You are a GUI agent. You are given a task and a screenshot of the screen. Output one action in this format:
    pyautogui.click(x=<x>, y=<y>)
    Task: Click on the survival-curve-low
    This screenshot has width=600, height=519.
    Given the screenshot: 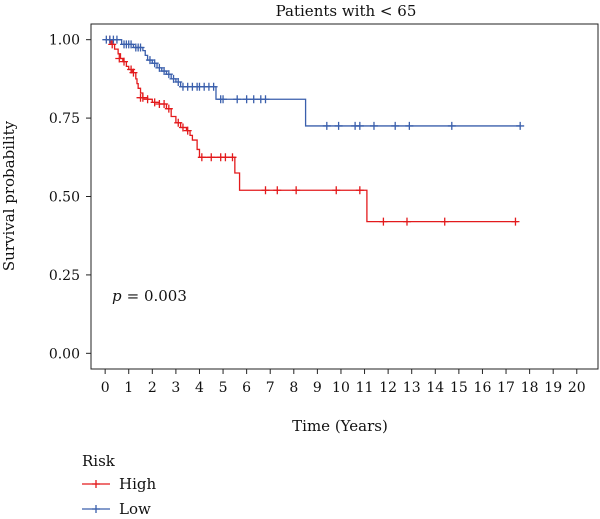 What is the action you would take?
    pyautogui.click(x=313, y=83)
    